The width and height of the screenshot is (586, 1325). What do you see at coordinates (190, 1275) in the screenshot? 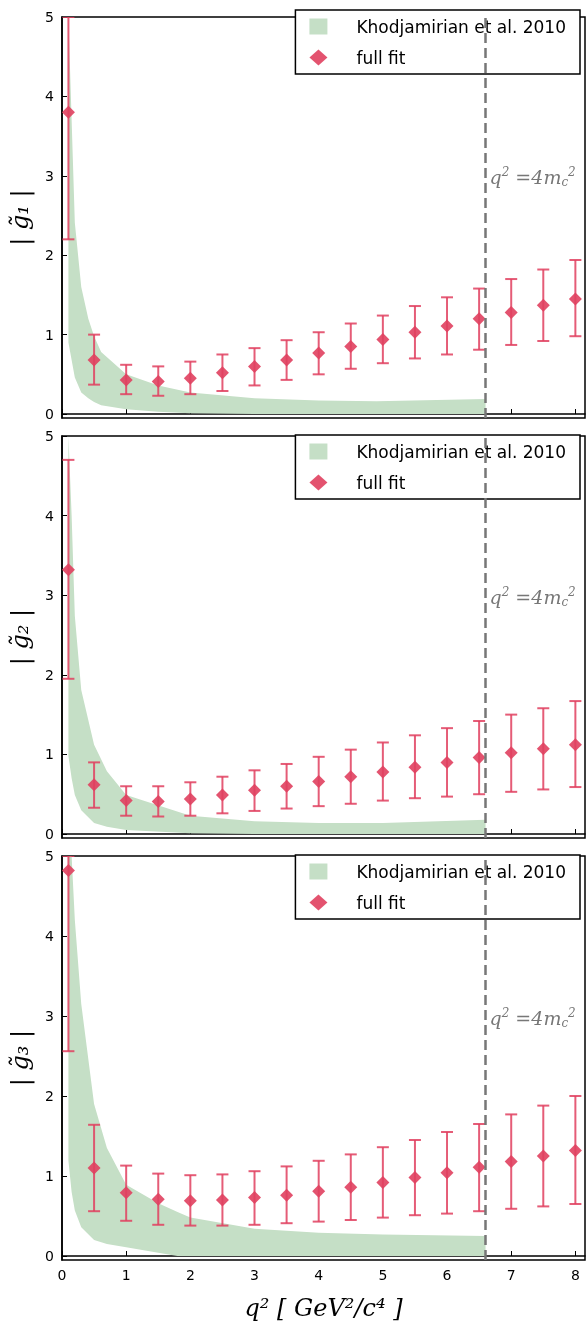
I see `x-tick-label: 2` at bounding box center [190, 1275].